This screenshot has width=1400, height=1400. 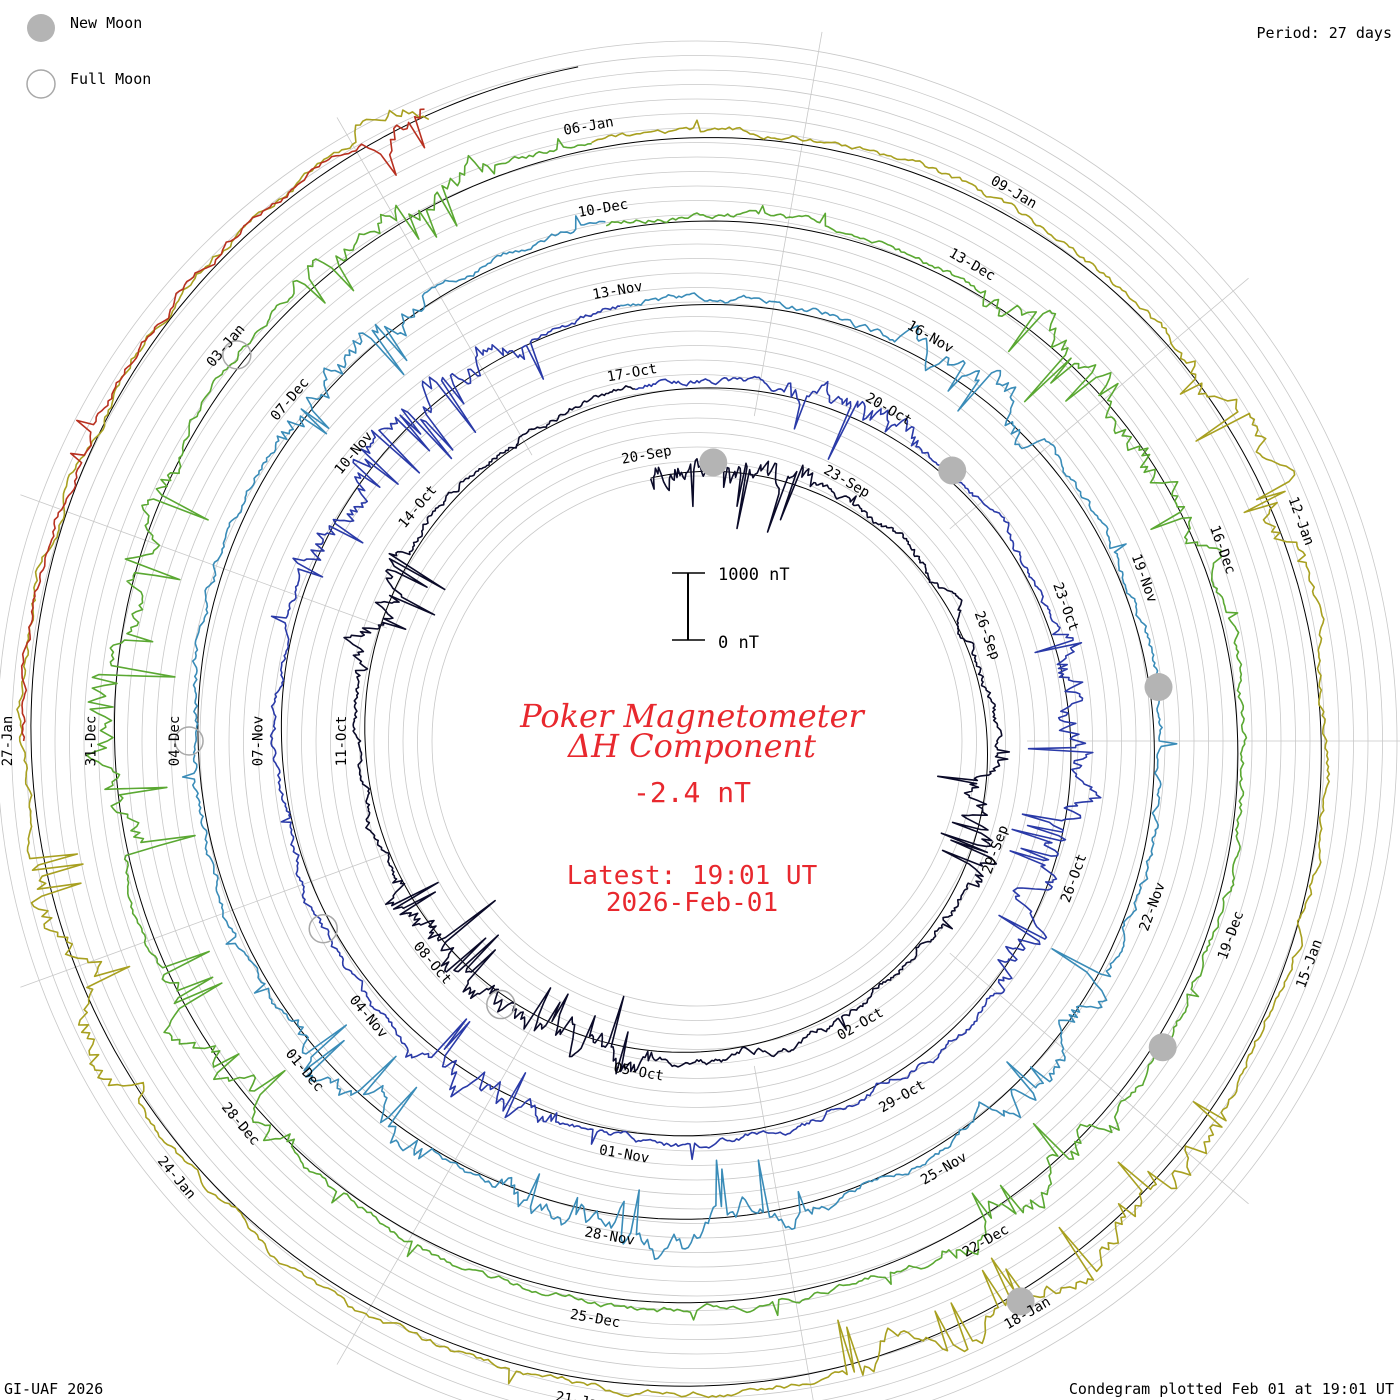 What do you see at coordinates (731, 609) in the screenshot?
I see `scale-bar: 1000 nT 0 nT` at bounding box center [731, 609].